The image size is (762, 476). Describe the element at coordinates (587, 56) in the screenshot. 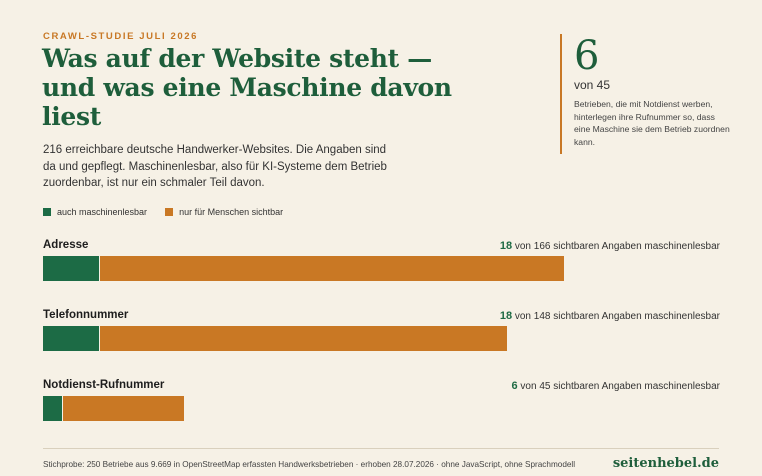

I see `stat-value: 6` at that location.